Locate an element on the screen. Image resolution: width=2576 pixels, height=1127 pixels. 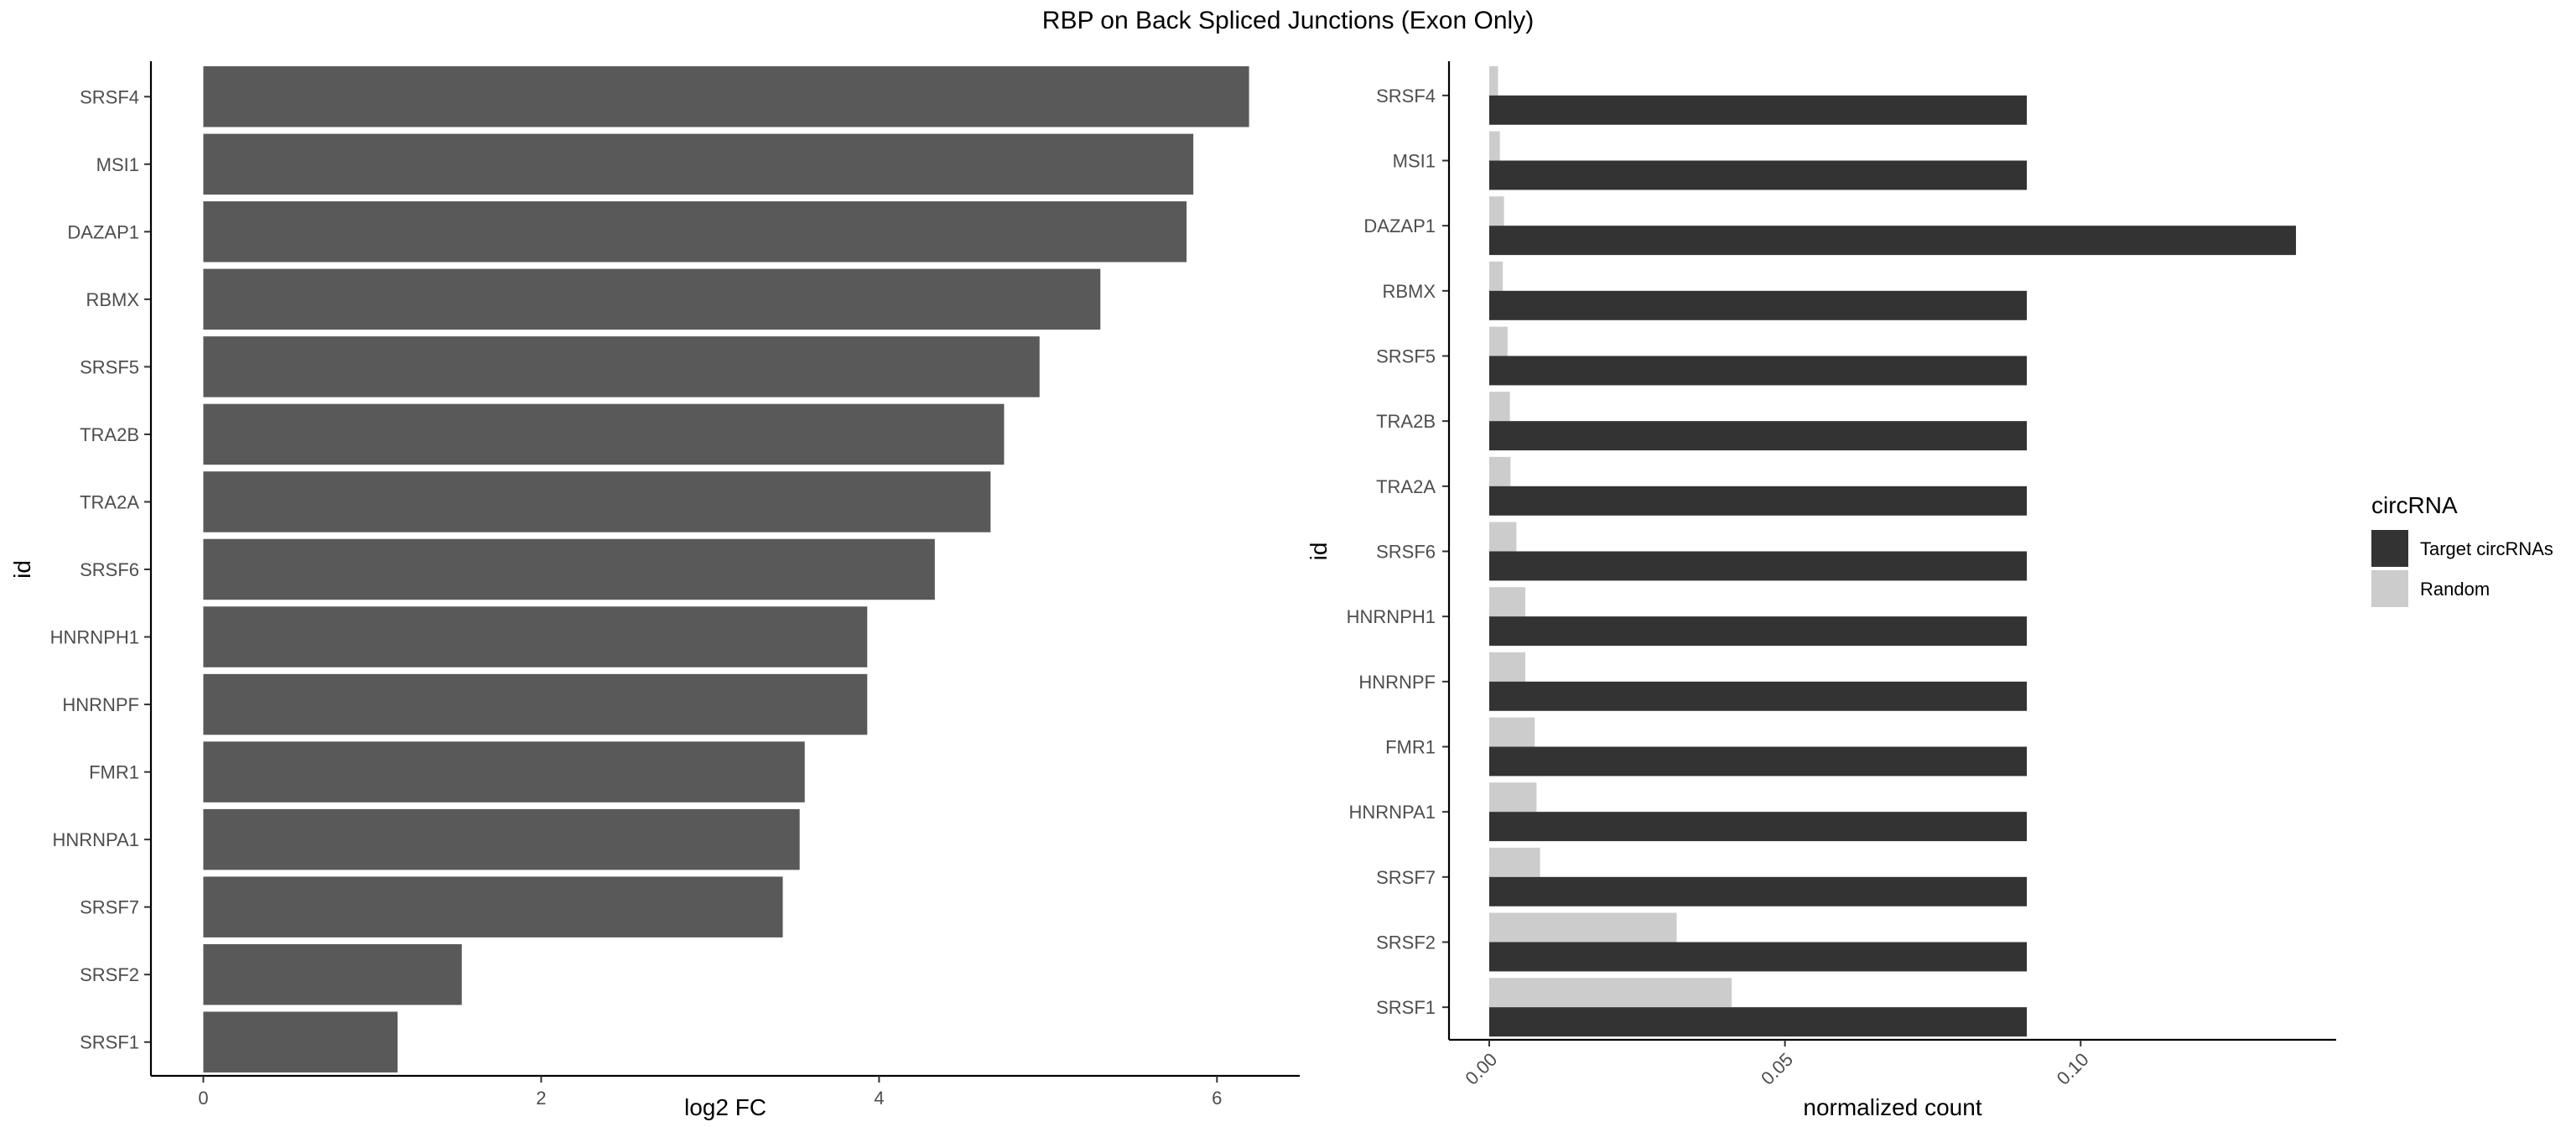
bar-dazap1 is located at coordinates (695, 231).